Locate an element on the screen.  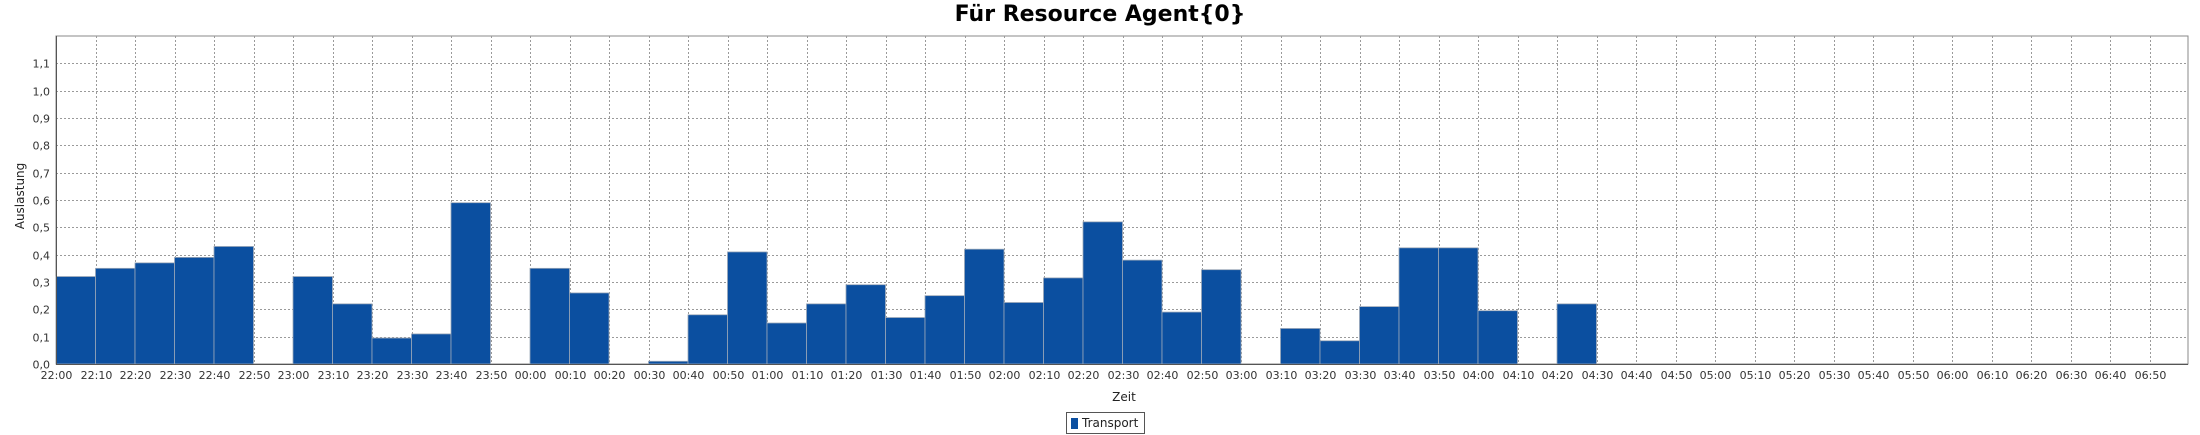
x-tick-label: 00:40 is located at coordinates (689, 375).